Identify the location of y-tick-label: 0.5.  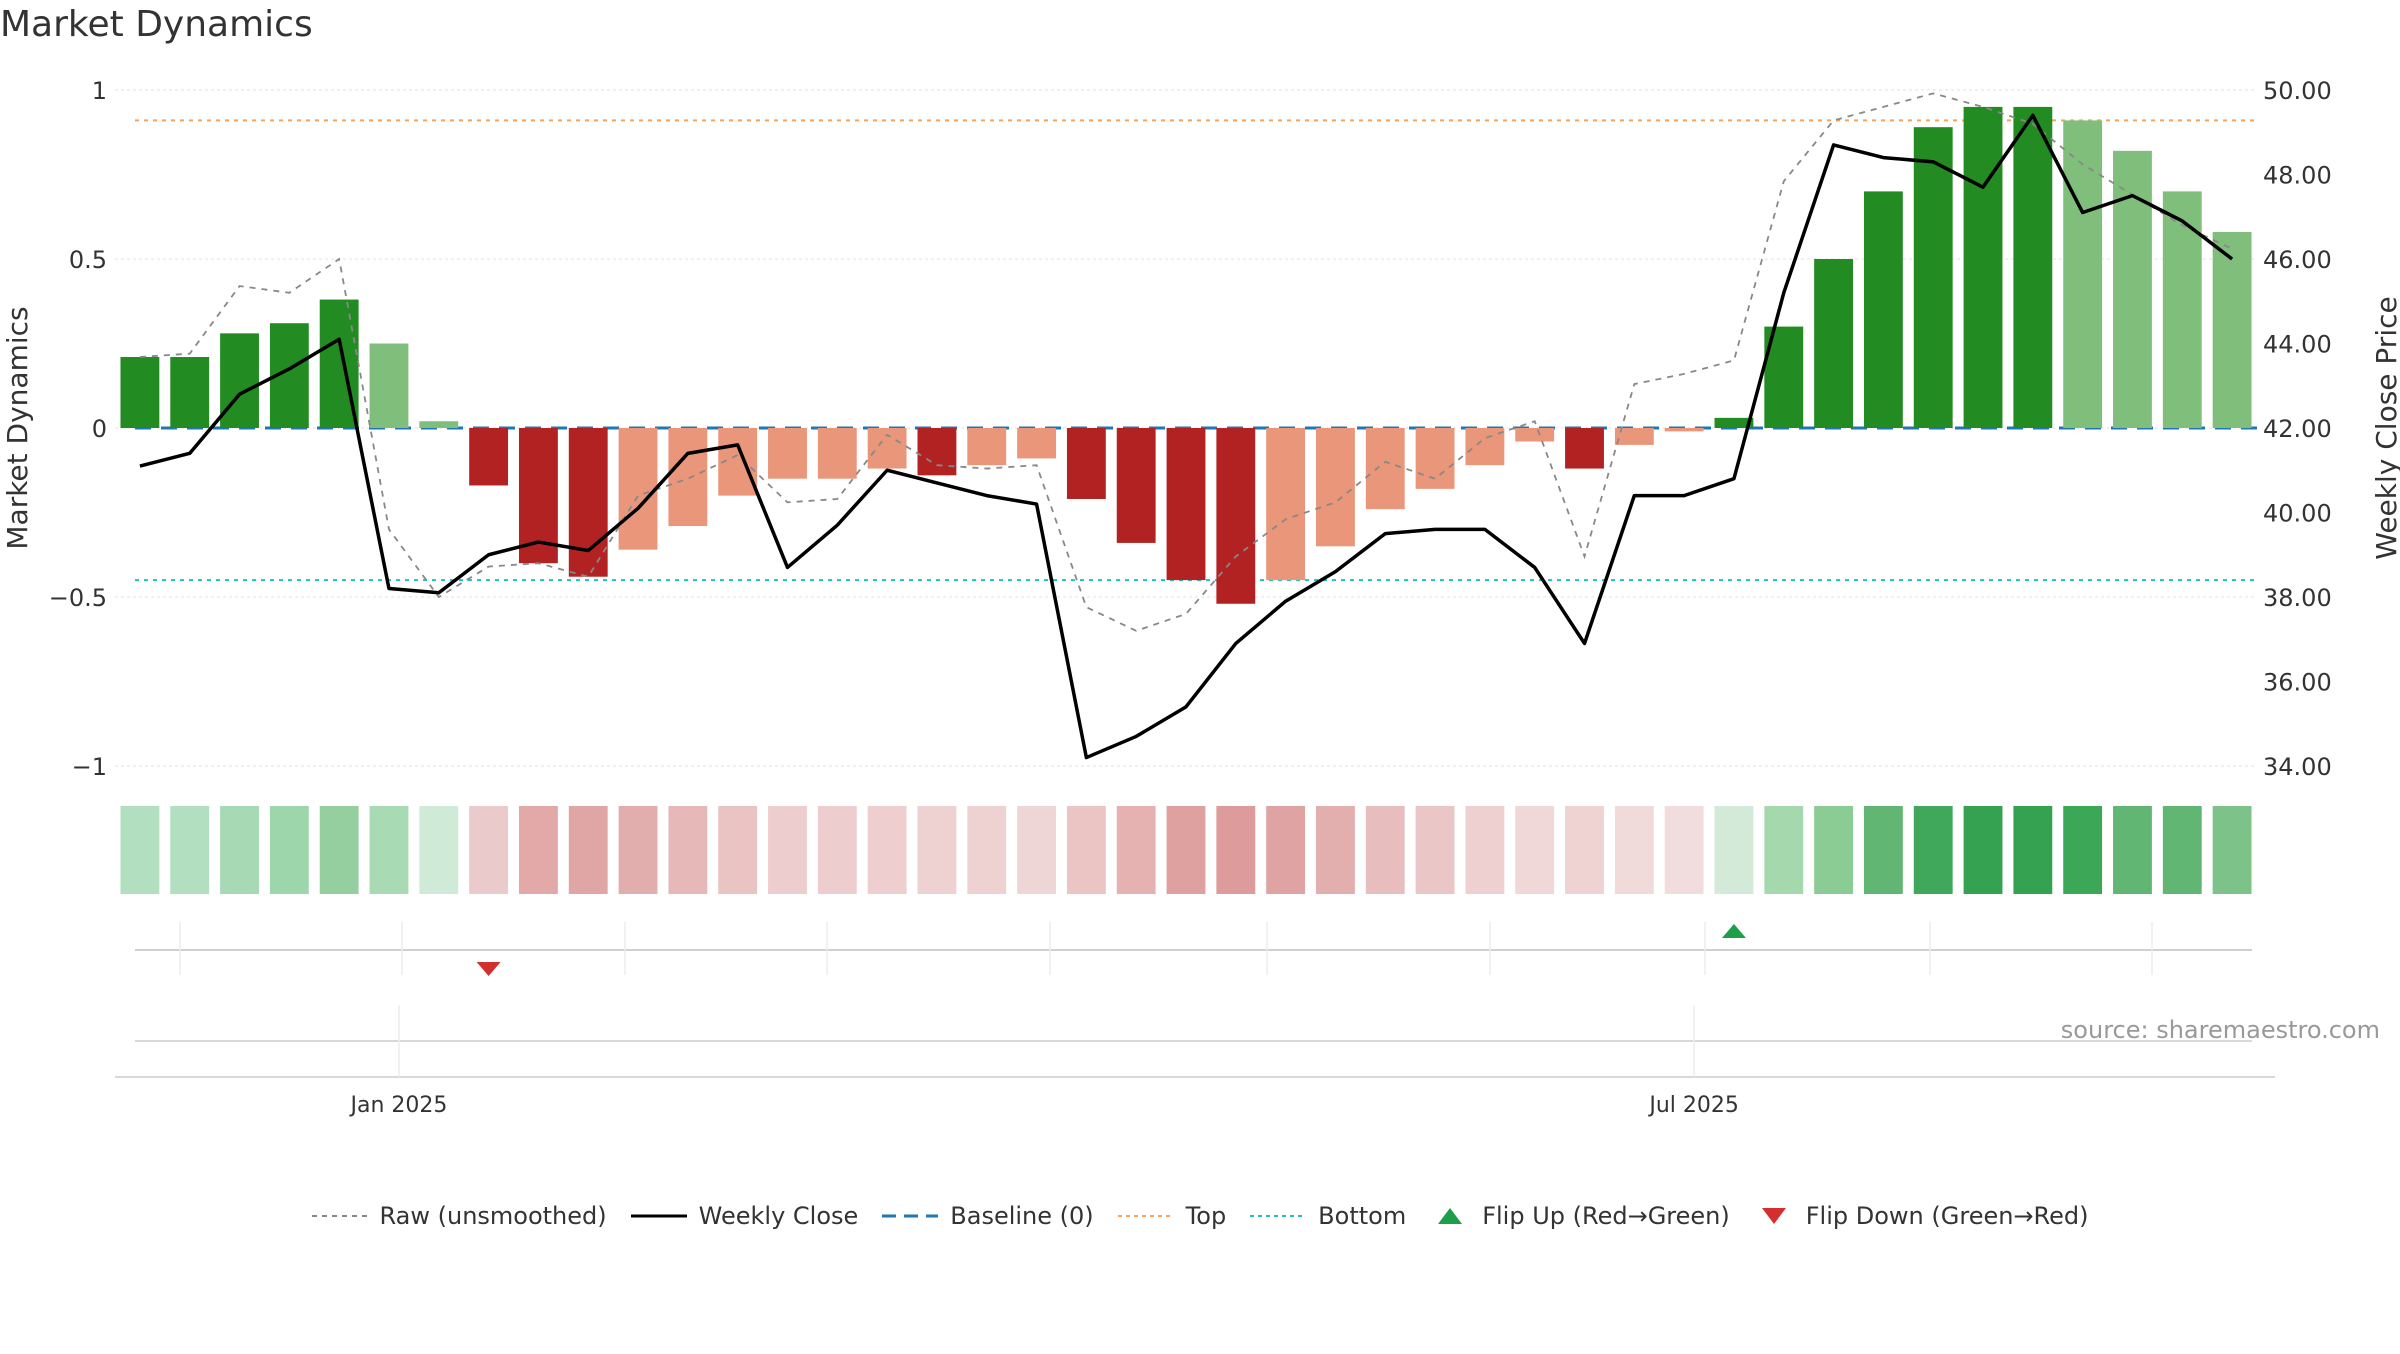
(88, 260).